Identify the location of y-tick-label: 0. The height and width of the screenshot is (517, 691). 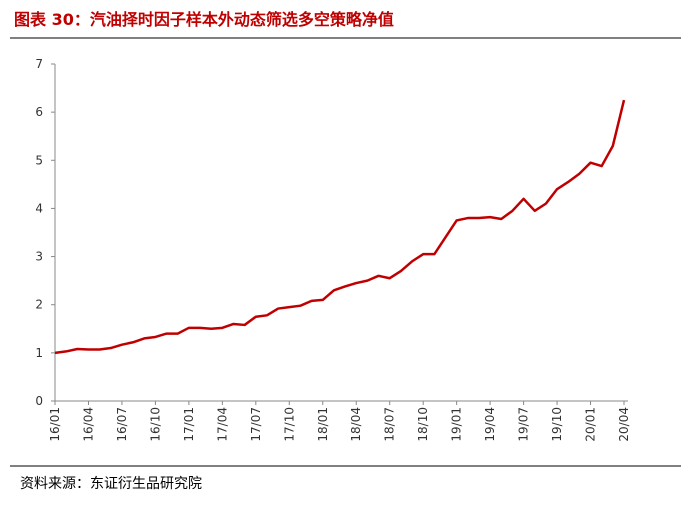
(39, 401).